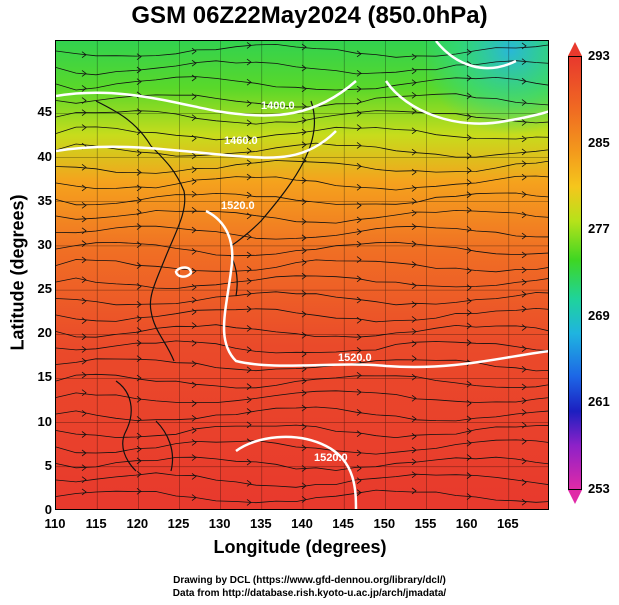  What do you see at coordinates (241, 141) in the screenshot?
I see `contour-label: 1460.0` at bounding box center [241, 141].